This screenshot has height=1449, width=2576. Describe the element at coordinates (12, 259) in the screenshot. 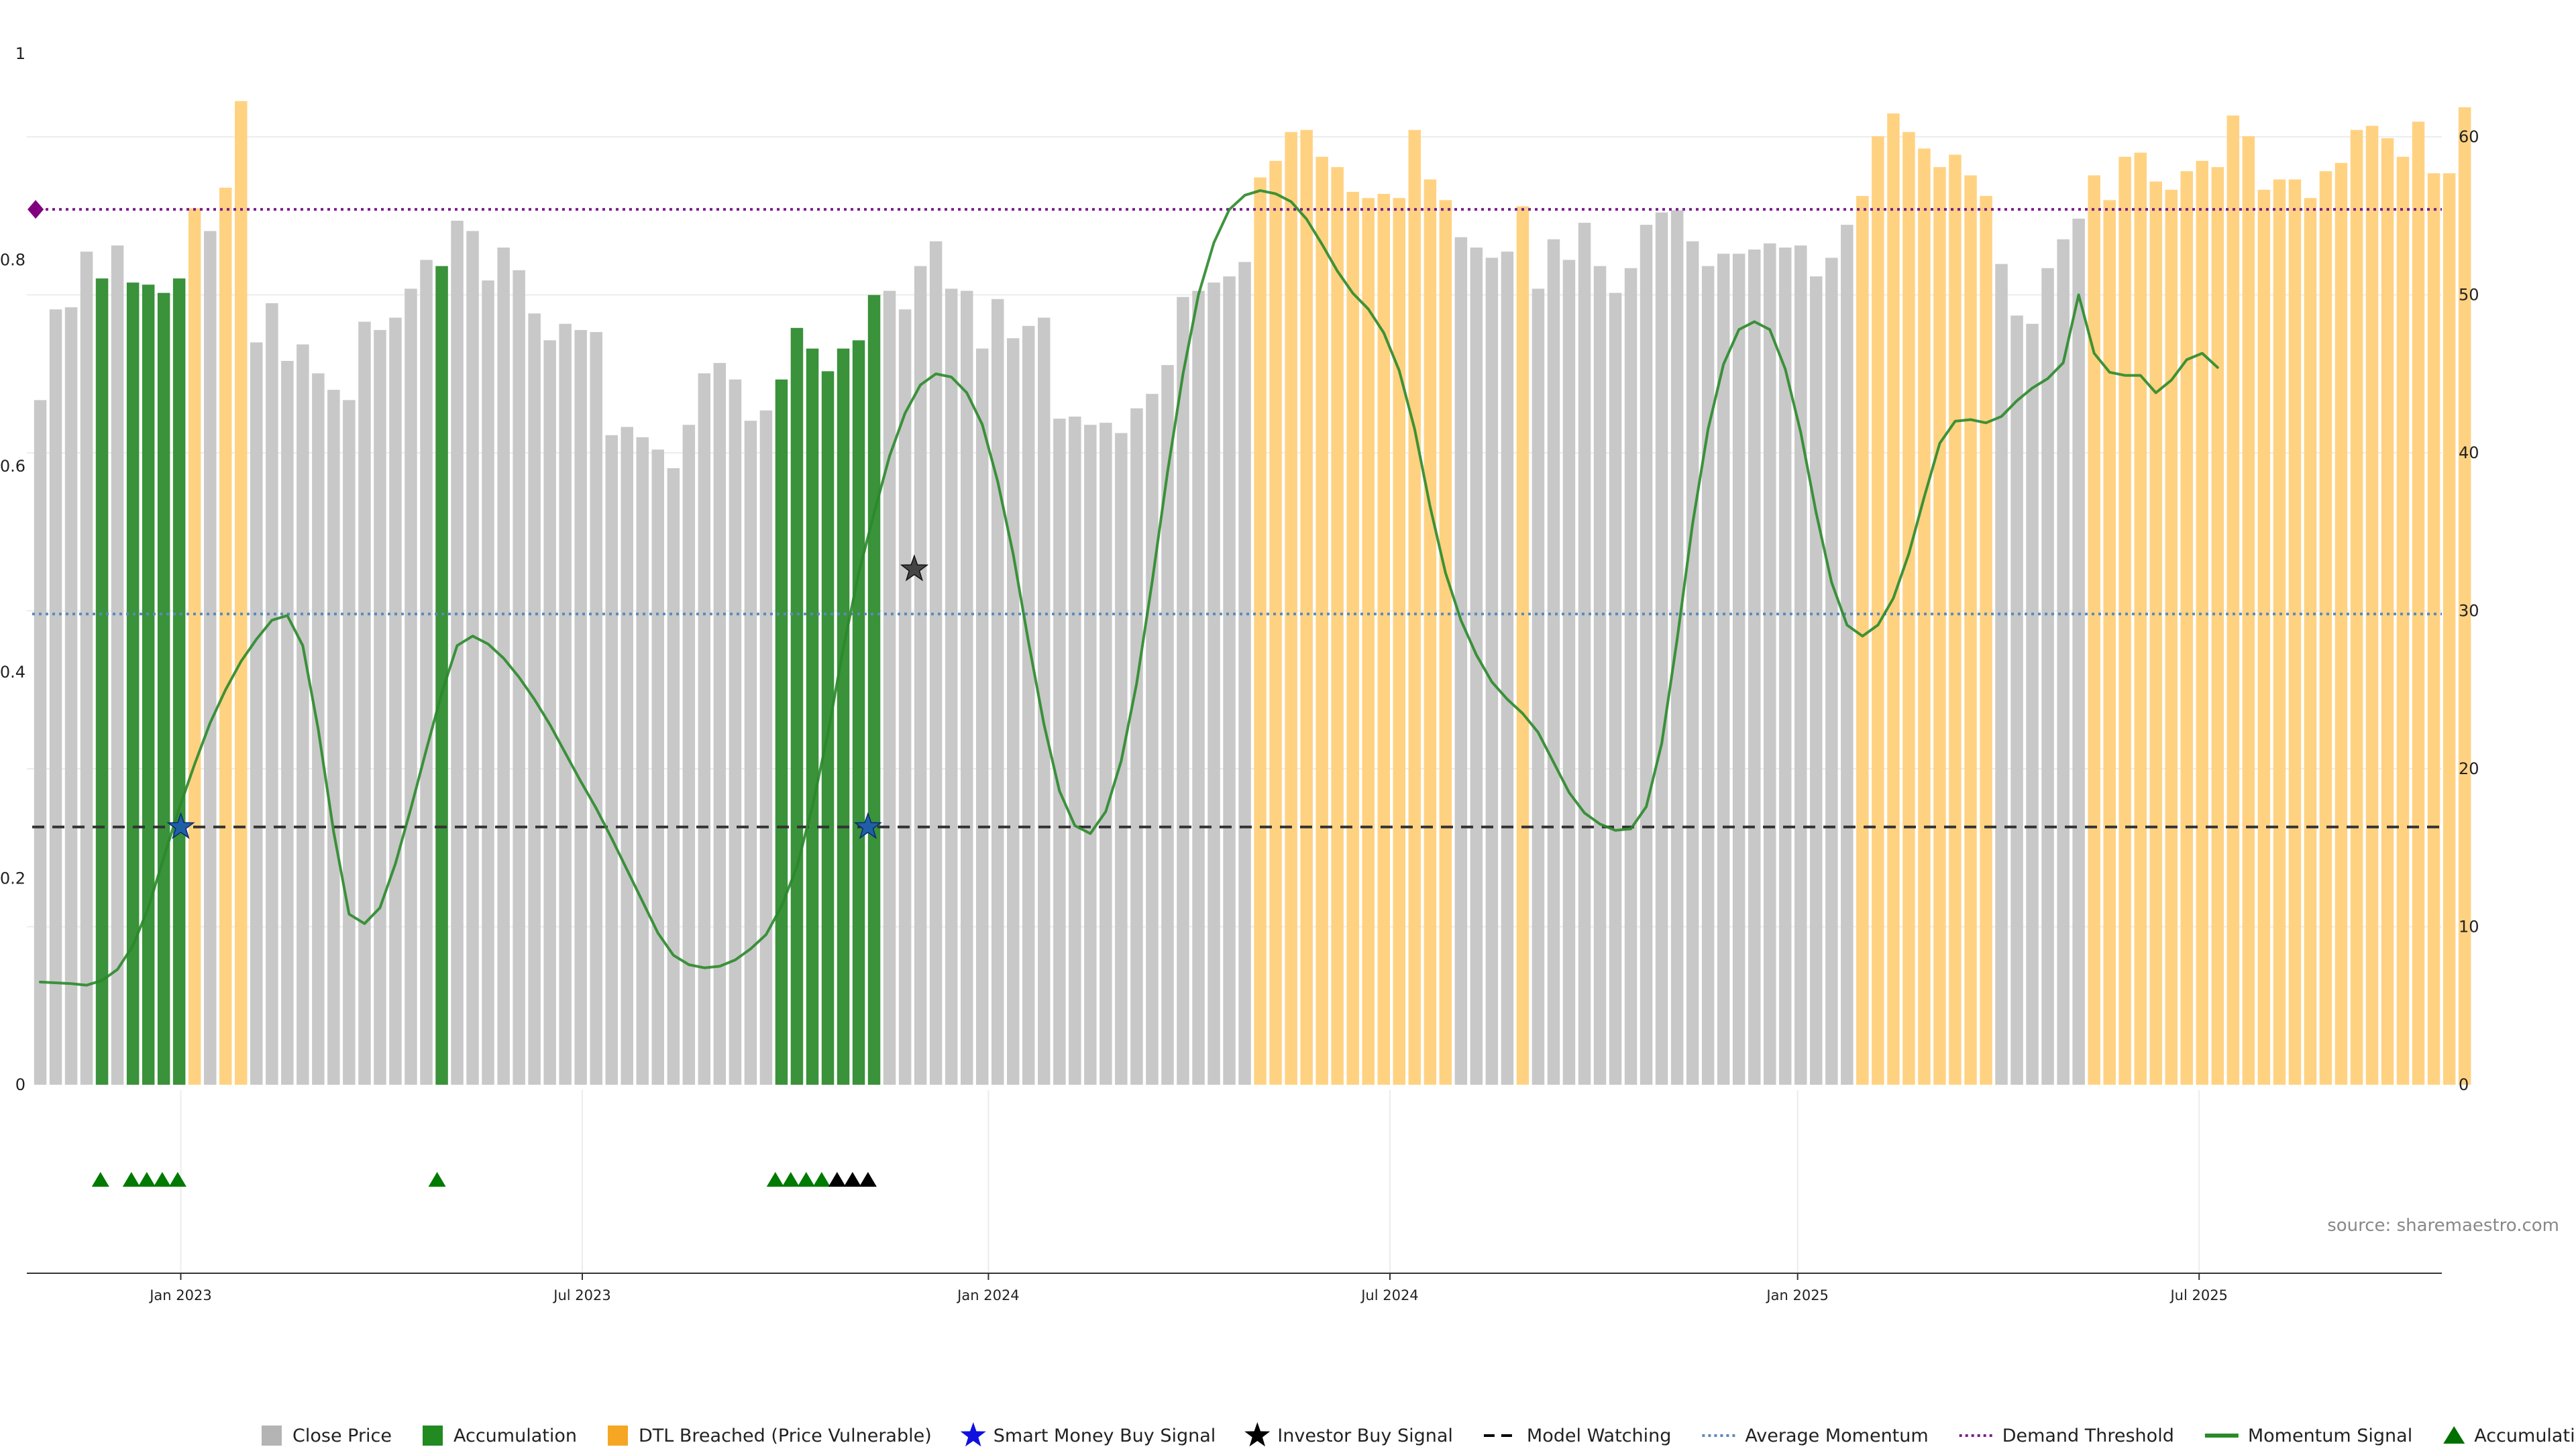

I see `left-tick-label: 0.8` at that location.